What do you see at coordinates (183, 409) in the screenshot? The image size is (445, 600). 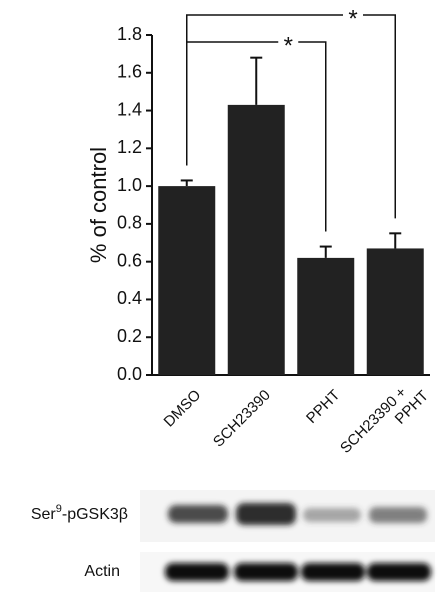 I see `x-tick-label: DMSO` at bounding box center [183, 409].